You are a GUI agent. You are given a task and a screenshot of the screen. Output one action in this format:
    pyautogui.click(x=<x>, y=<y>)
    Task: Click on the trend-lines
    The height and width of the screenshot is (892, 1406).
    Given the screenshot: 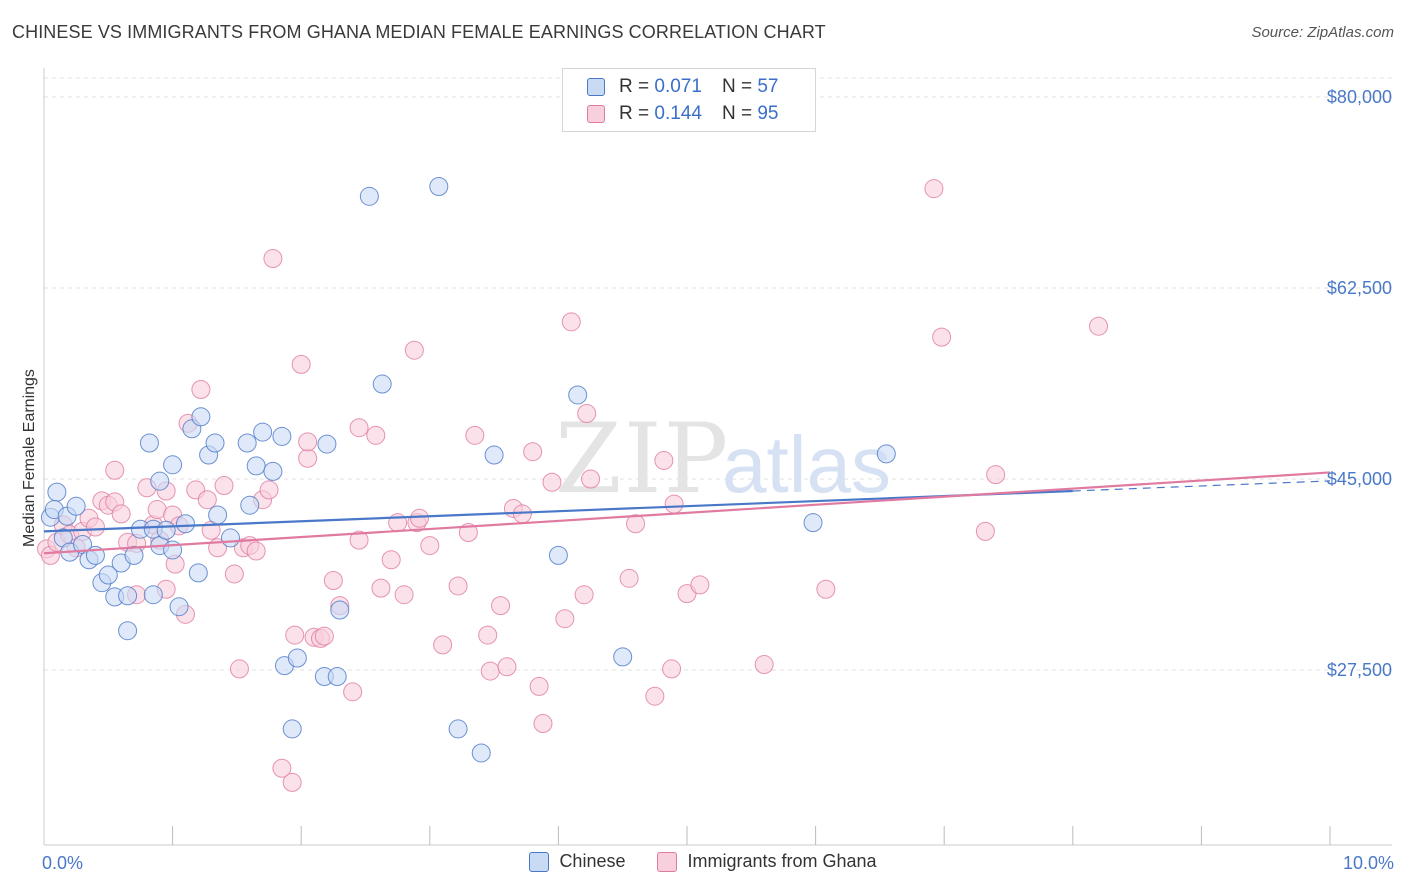 What is the action you would take?
    pyautogui.click(x=687, y=513)
    